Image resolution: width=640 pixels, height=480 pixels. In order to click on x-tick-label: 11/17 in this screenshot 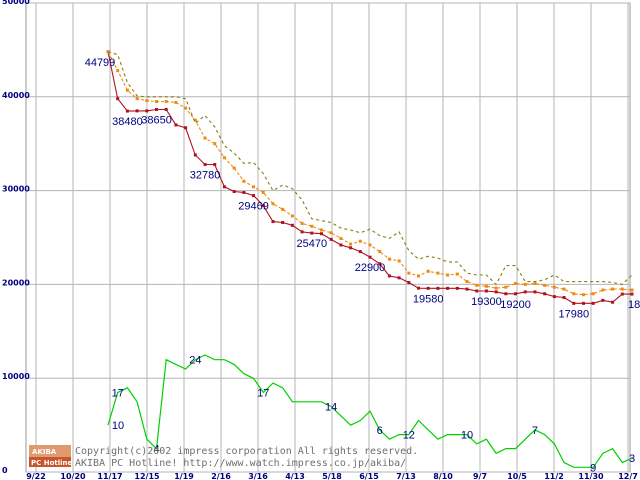, I will do `click(109, 476)`.